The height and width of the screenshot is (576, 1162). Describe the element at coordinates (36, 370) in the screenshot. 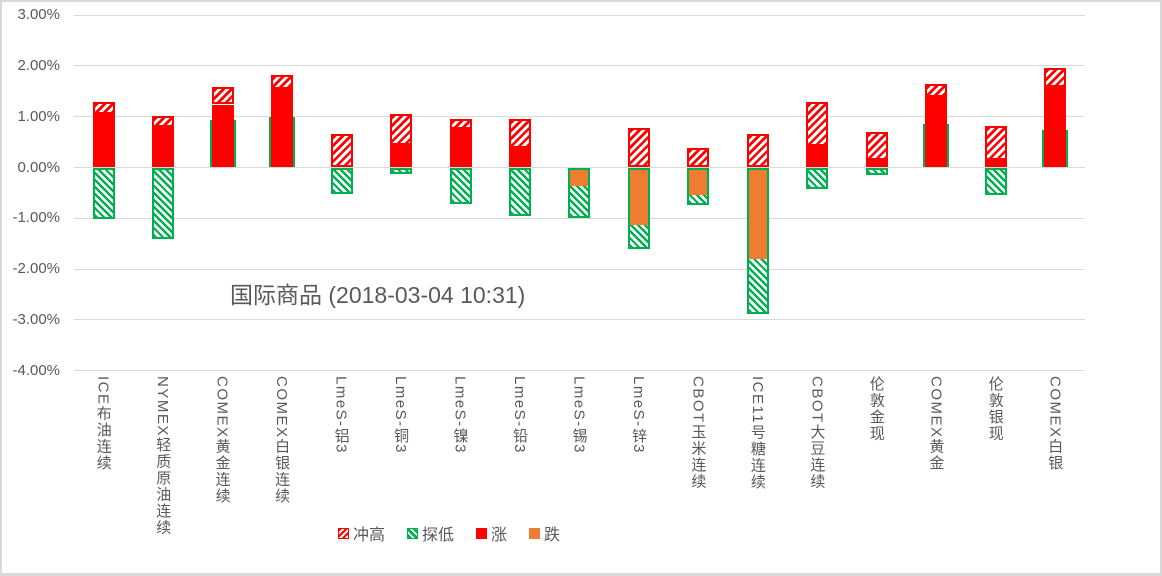

I see `y-tick-label: -4.00%` at that location.